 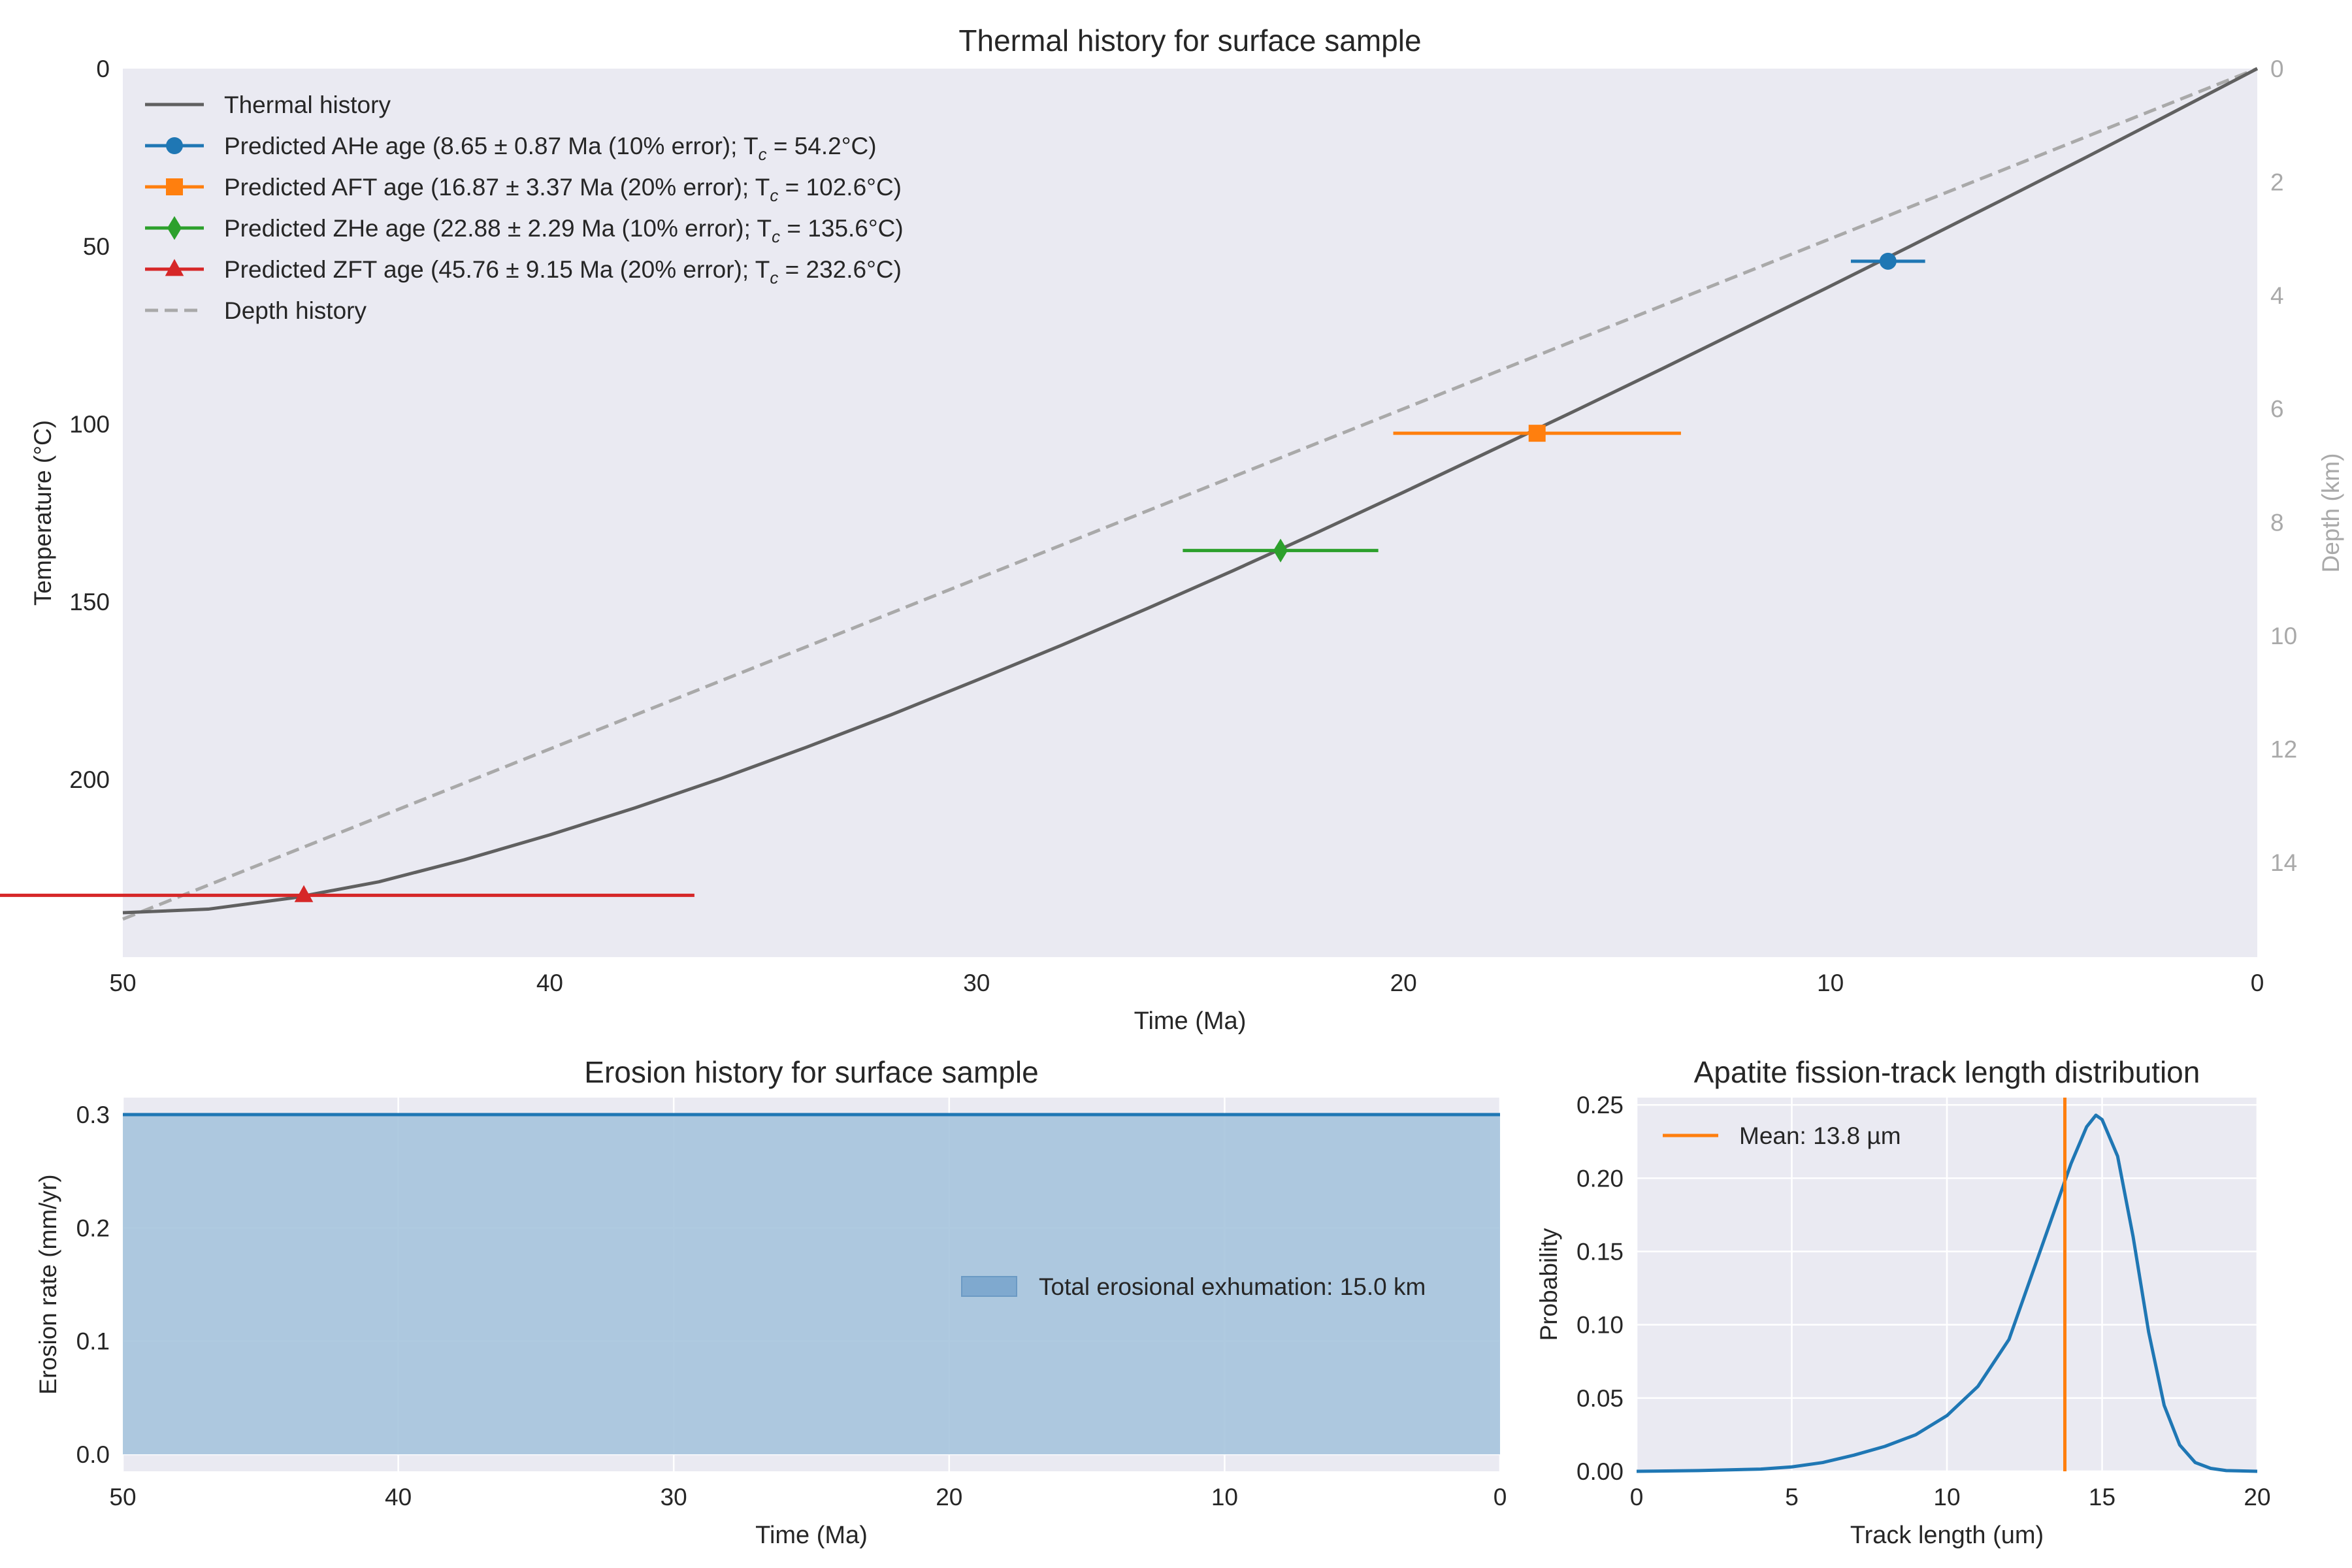 I want to click on track-grid, so click(x=1947, y=1285).